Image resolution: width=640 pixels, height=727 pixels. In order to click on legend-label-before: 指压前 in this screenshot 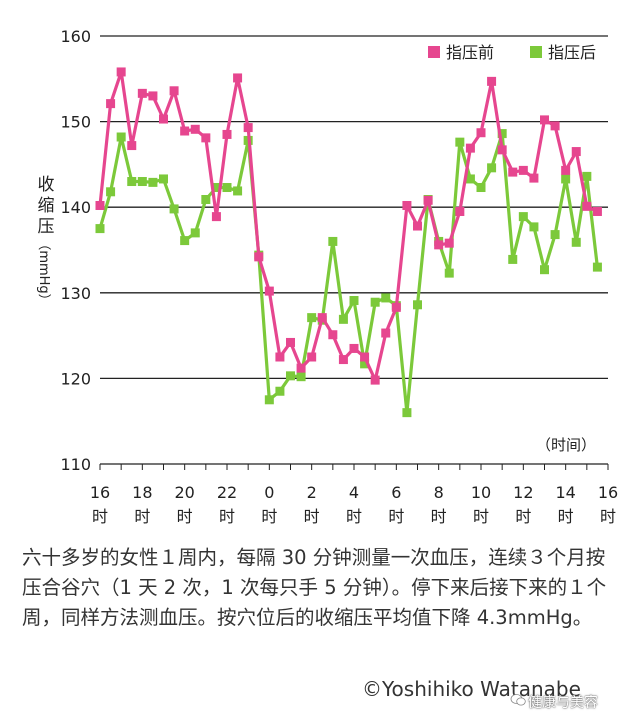, I will do `click(470, 52)`.